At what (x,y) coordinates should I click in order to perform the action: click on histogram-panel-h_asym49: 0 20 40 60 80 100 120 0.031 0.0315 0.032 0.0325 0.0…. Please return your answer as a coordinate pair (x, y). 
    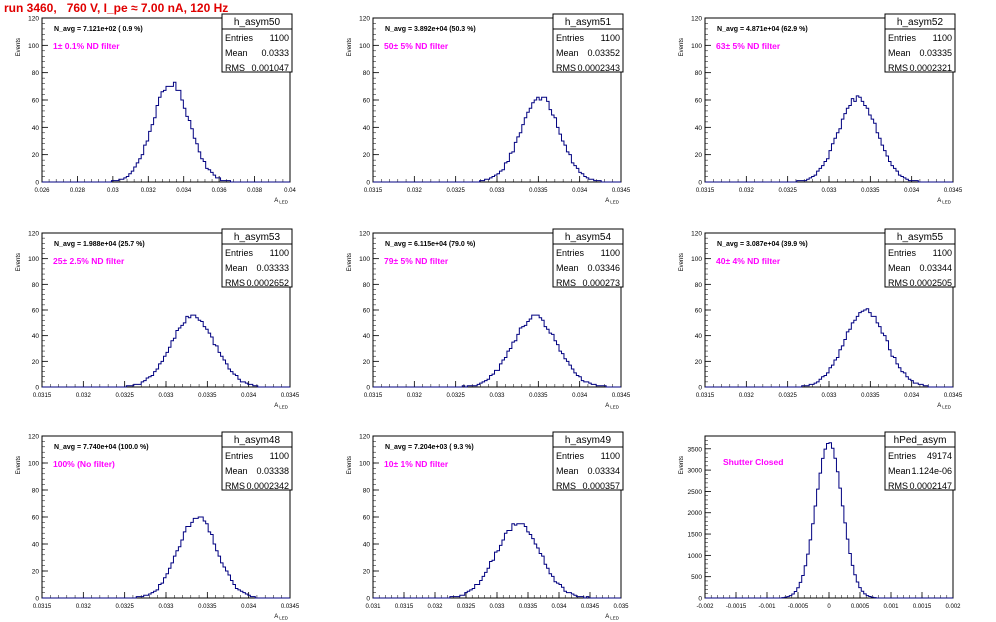
    Looking at the image, I should click on (488, 526).